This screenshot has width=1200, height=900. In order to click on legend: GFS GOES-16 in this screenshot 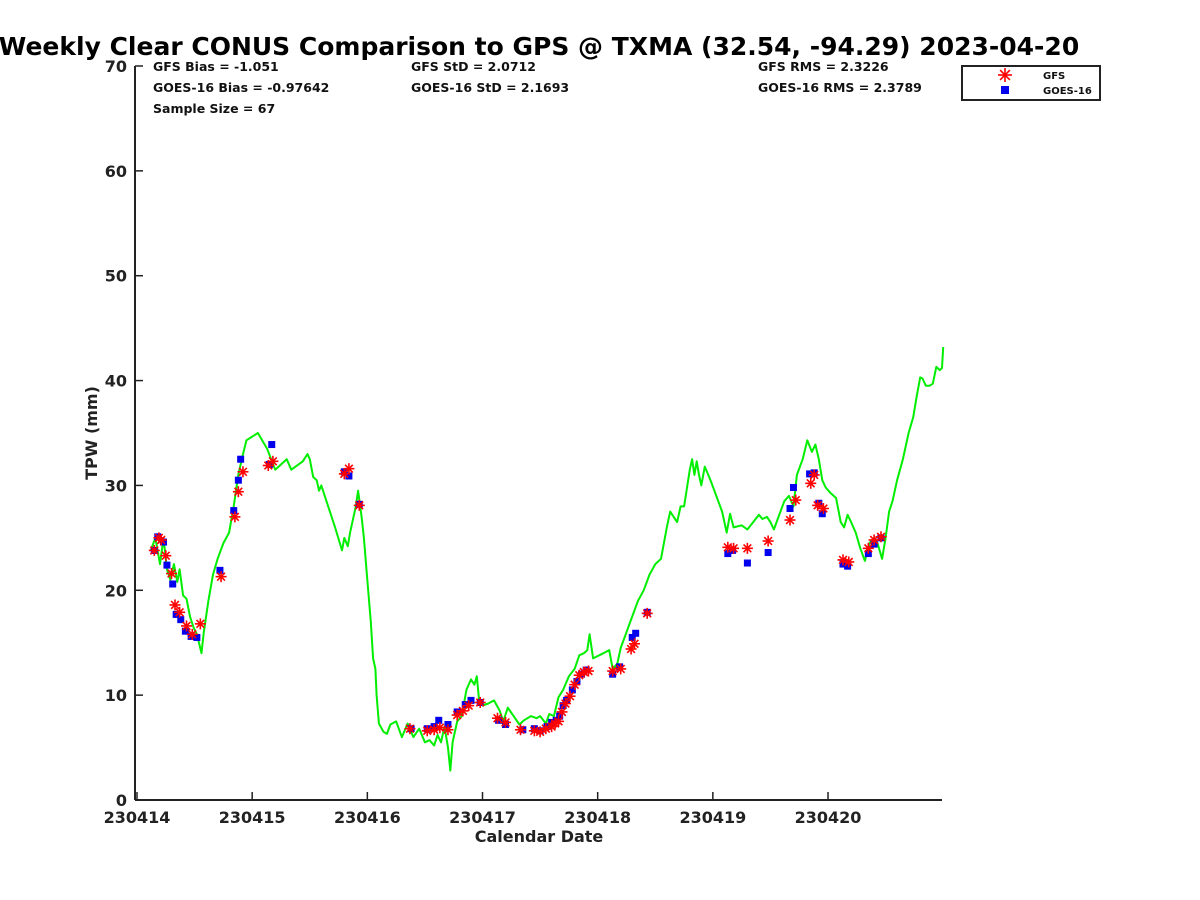, I will do `click(1031, 83)`.